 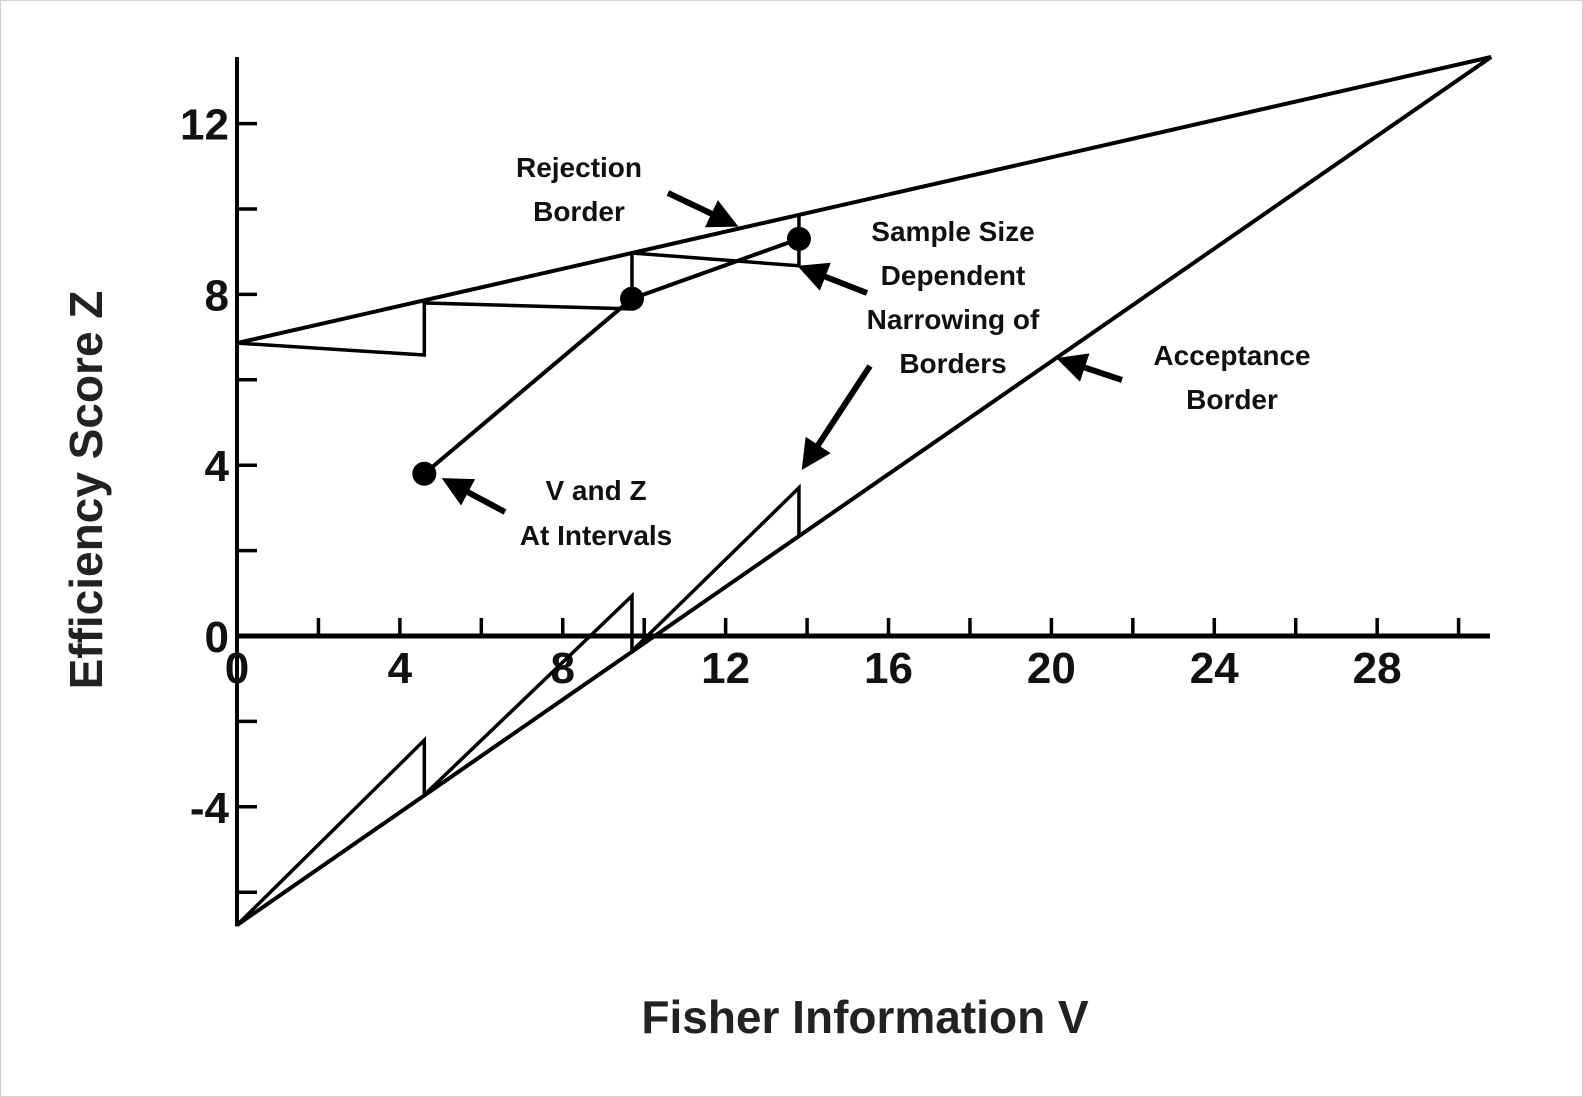 What do you see at coordinates (952, 231) in the screenshot?
I see `annotation-narrowing-text: Sample Size` at bounding box center [952, 231].